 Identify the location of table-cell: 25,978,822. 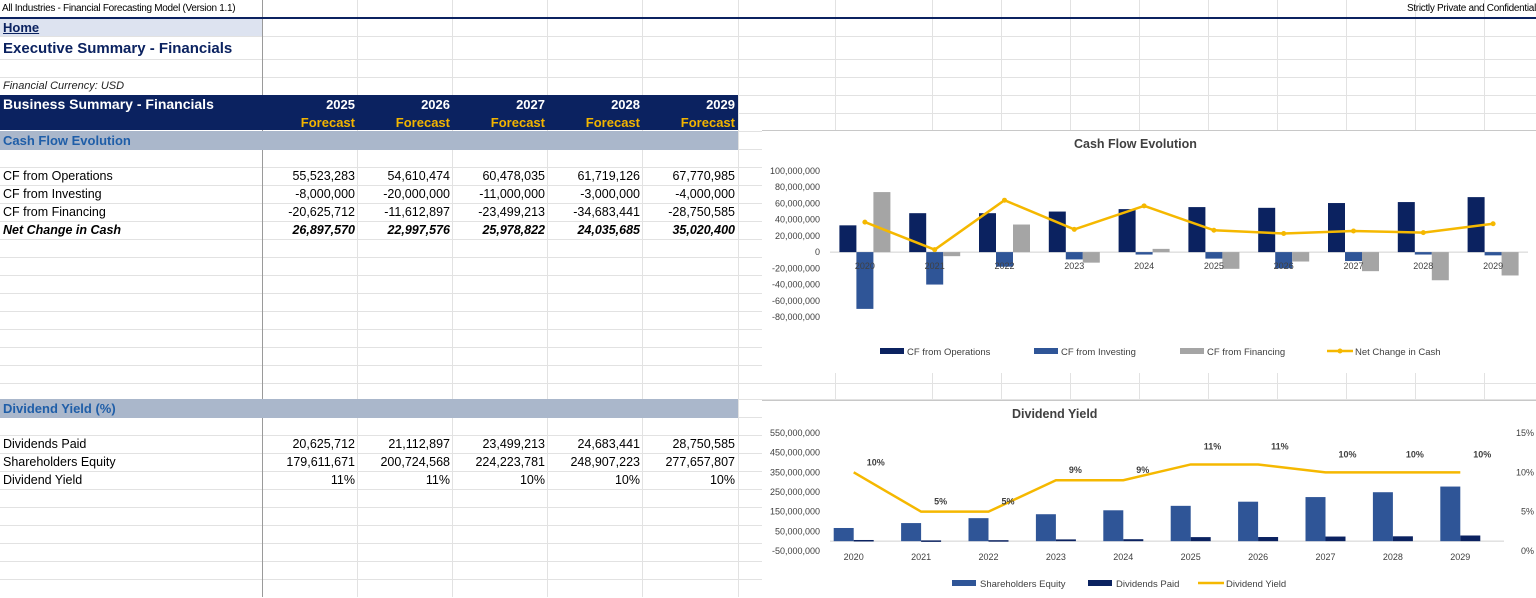
(513, 230).